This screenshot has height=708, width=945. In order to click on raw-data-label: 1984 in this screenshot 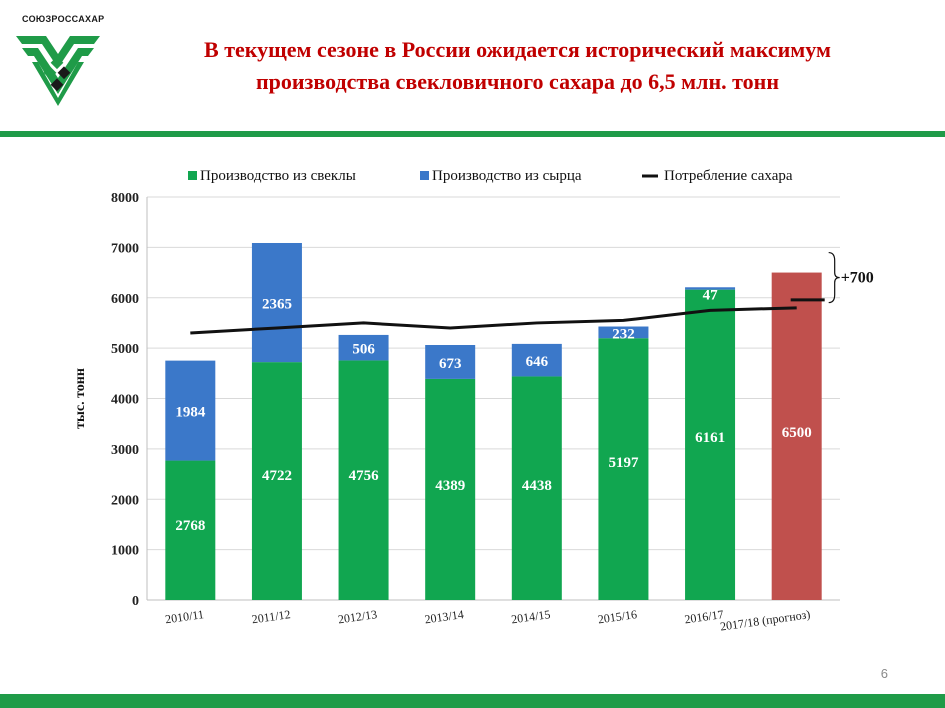, I will do `click(190, 413)`.